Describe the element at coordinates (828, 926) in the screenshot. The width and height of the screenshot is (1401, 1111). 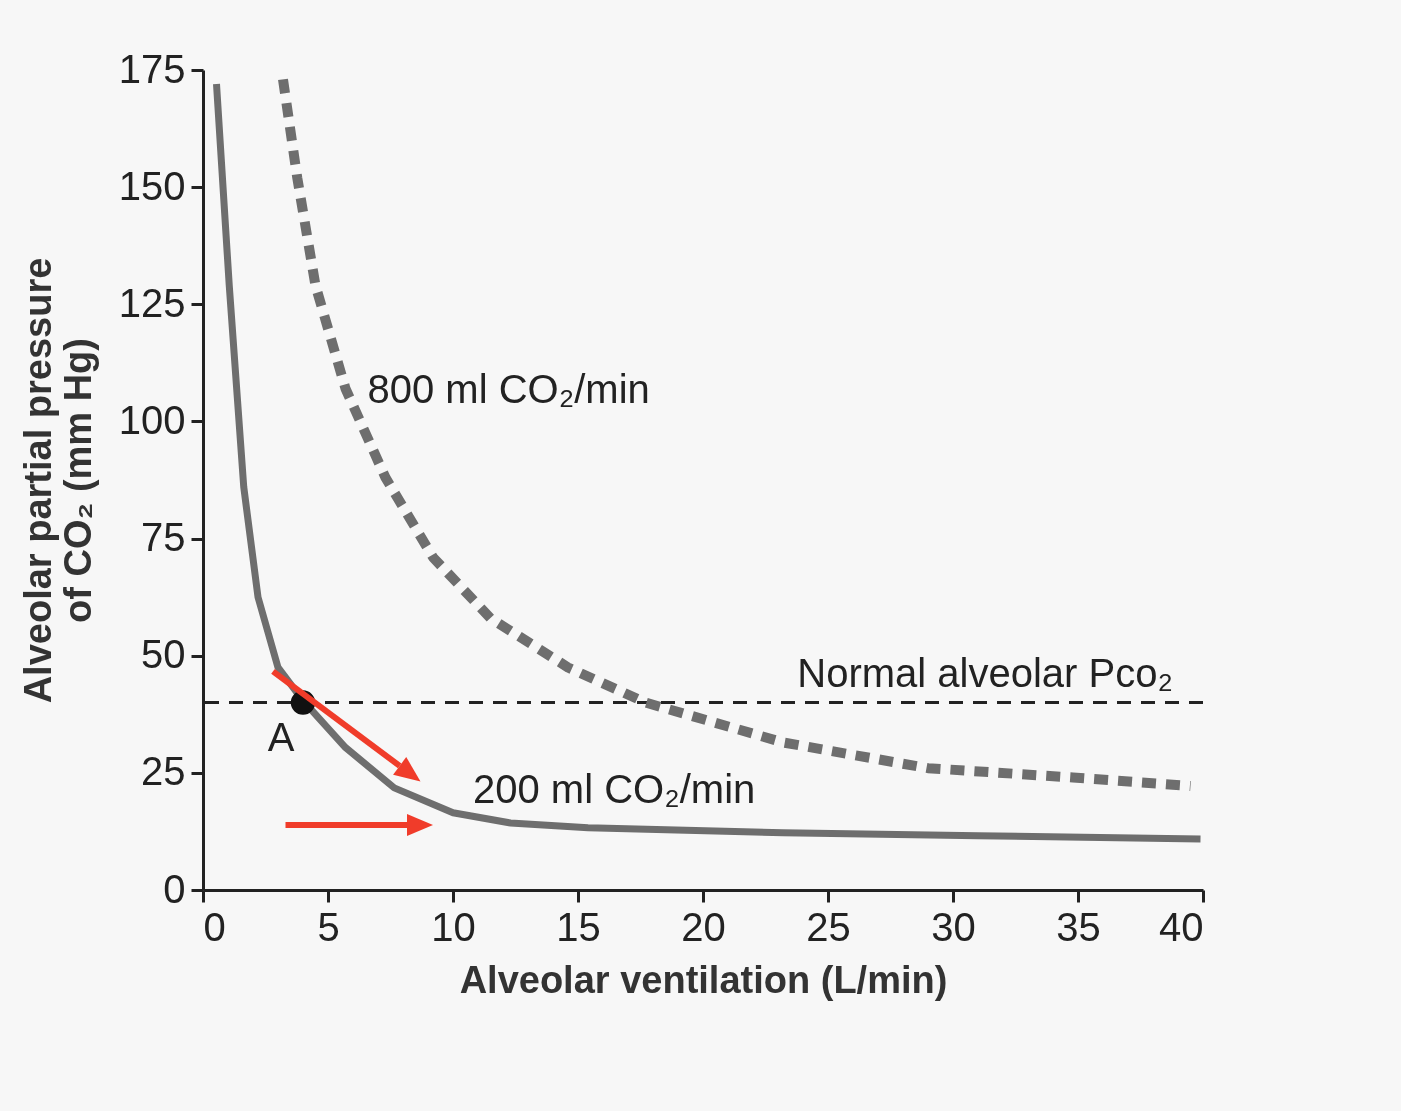
I see `x-tick-label: 25` at that location.